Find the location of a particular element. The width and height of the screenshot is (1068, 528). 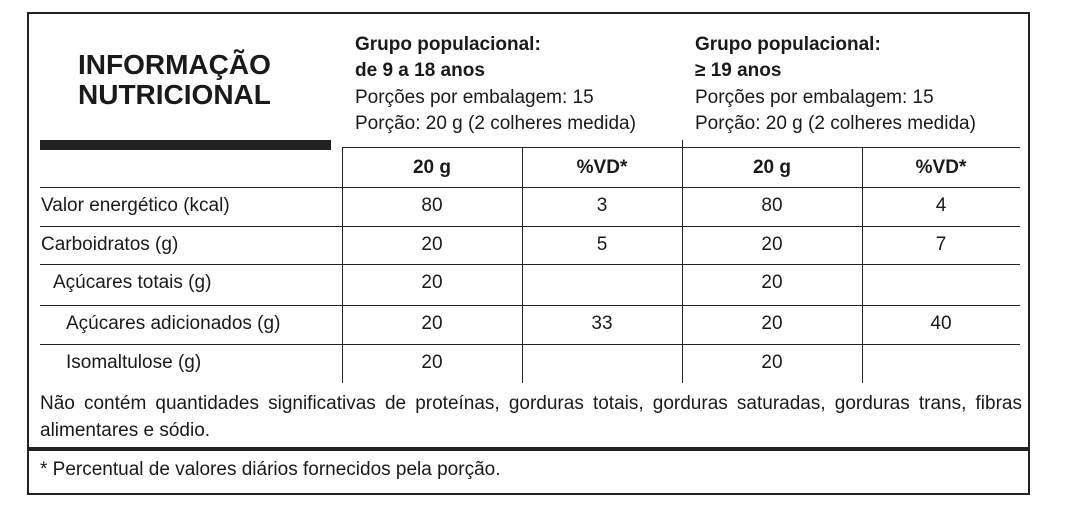

cell-value: 33 is located at coordinates (602, 323).